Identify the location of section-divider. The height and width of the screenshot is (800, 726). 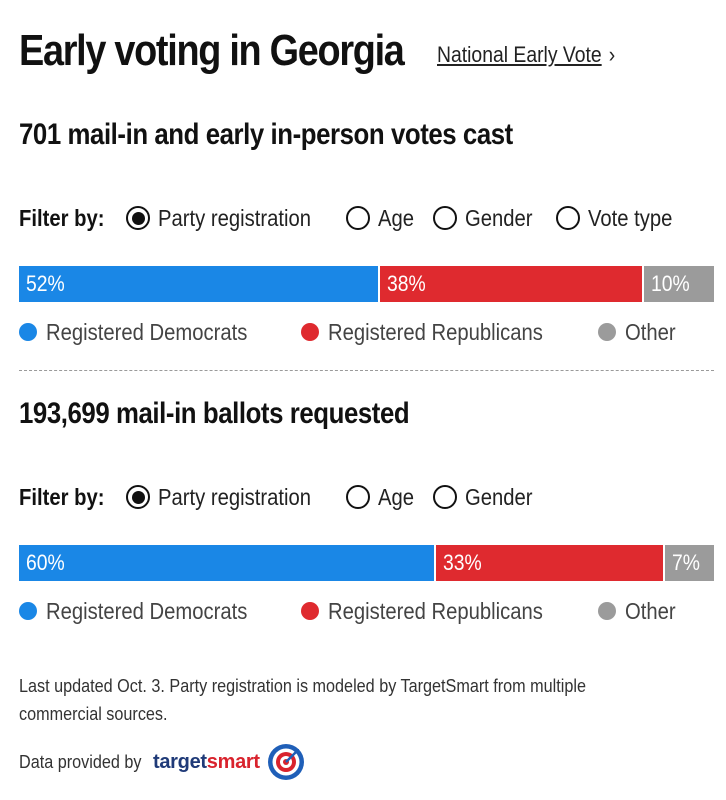
(366, 370).